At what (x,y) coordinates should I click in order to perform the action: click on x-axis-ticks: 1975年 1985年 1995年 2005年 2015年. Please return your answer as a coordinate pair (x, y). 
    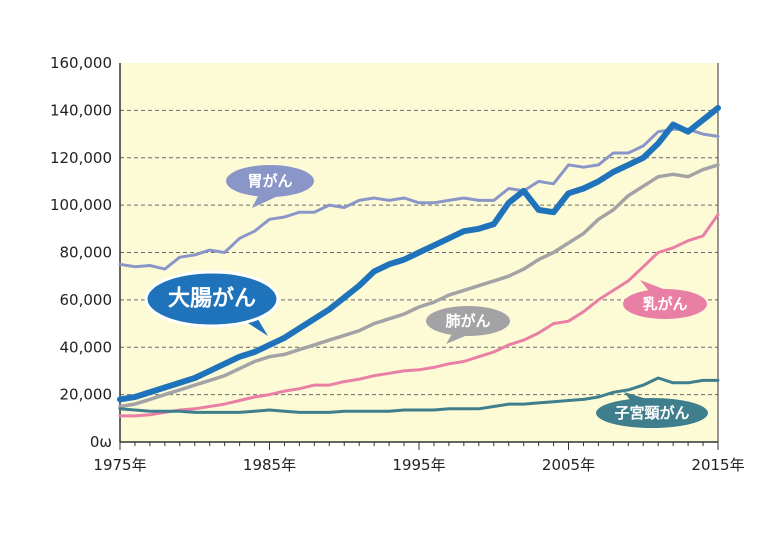
    Looking at the image, I should click on (419, 458).